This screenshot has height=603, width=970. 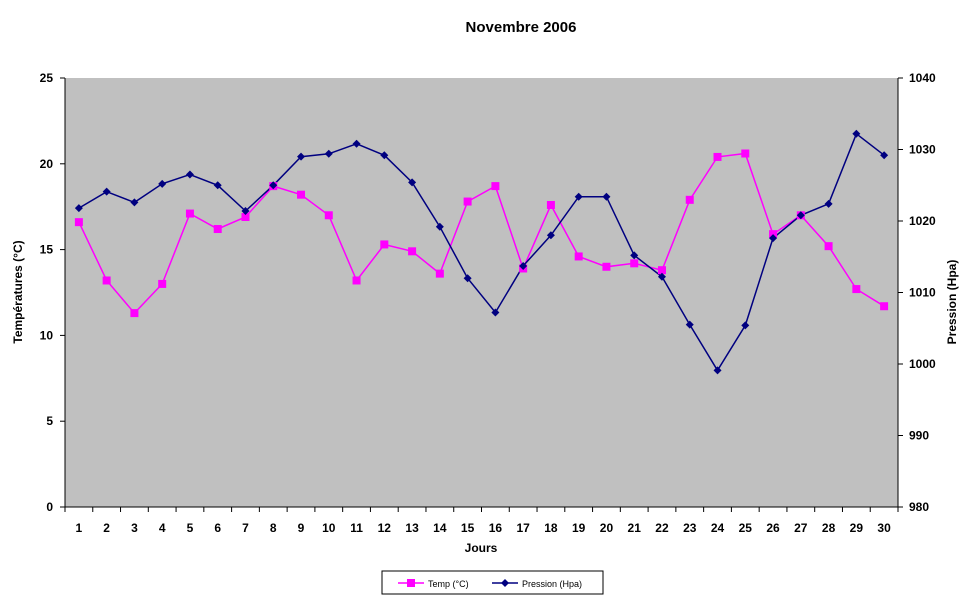 I want to click on right-axis-label: Pression (Hpa), so click(x=952, y=302).